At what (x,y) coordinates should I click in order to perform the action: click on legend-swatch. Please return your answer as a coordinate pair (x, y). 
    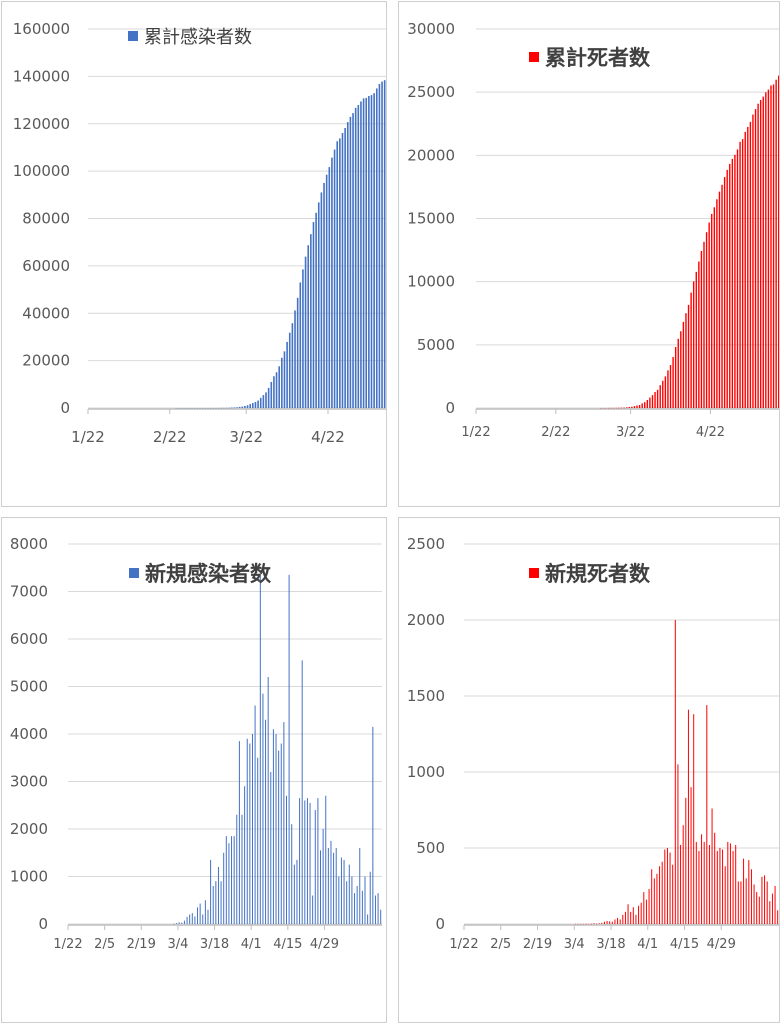
    Looking at the image, I should click on (534, 573).